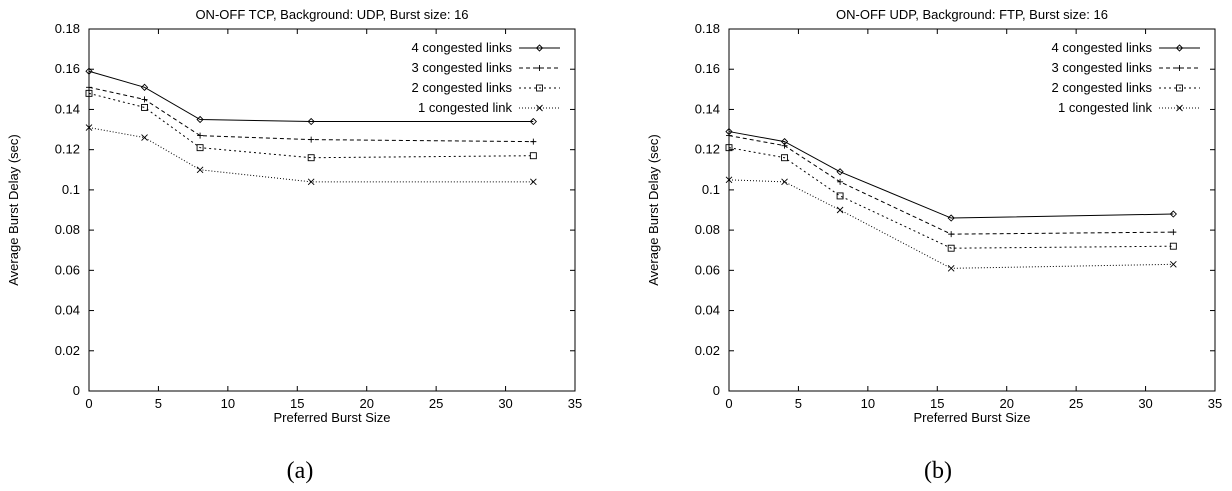 The image size is (1232, 491). What do you see at coordinates (331, 417) in the screenshot?
I see `x-axis-label: Preferred Burst Size` at bounding box center [331, 417].